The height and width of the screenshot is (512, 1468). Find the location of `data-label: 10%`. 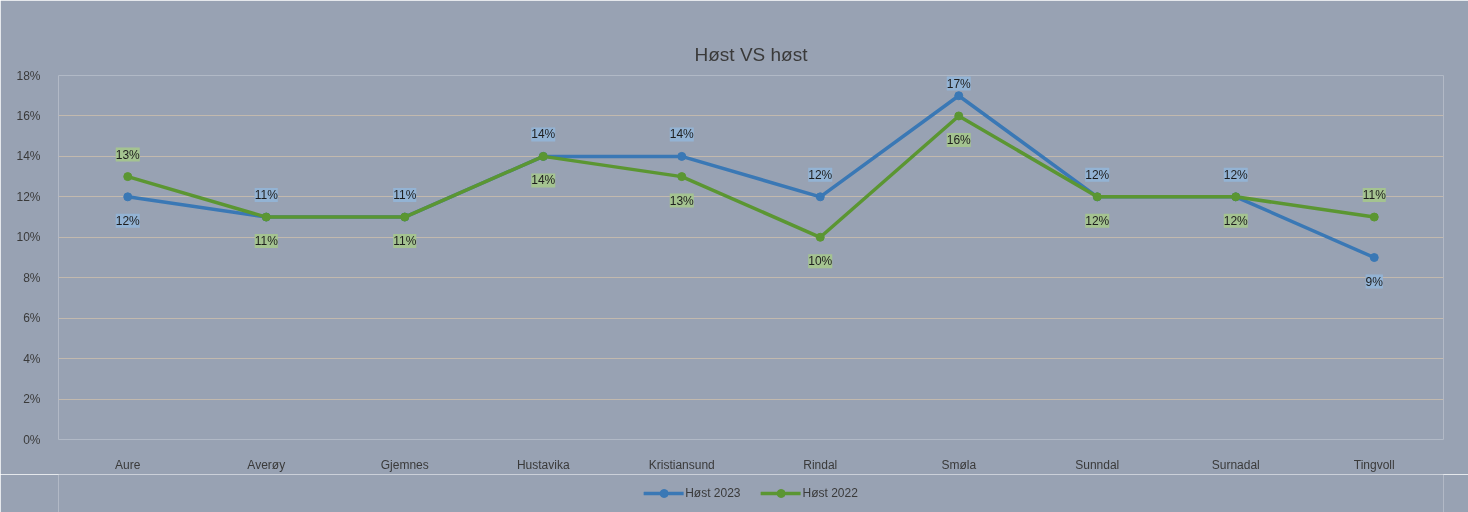

data-label: 10% is located at coordinates (820, 261).